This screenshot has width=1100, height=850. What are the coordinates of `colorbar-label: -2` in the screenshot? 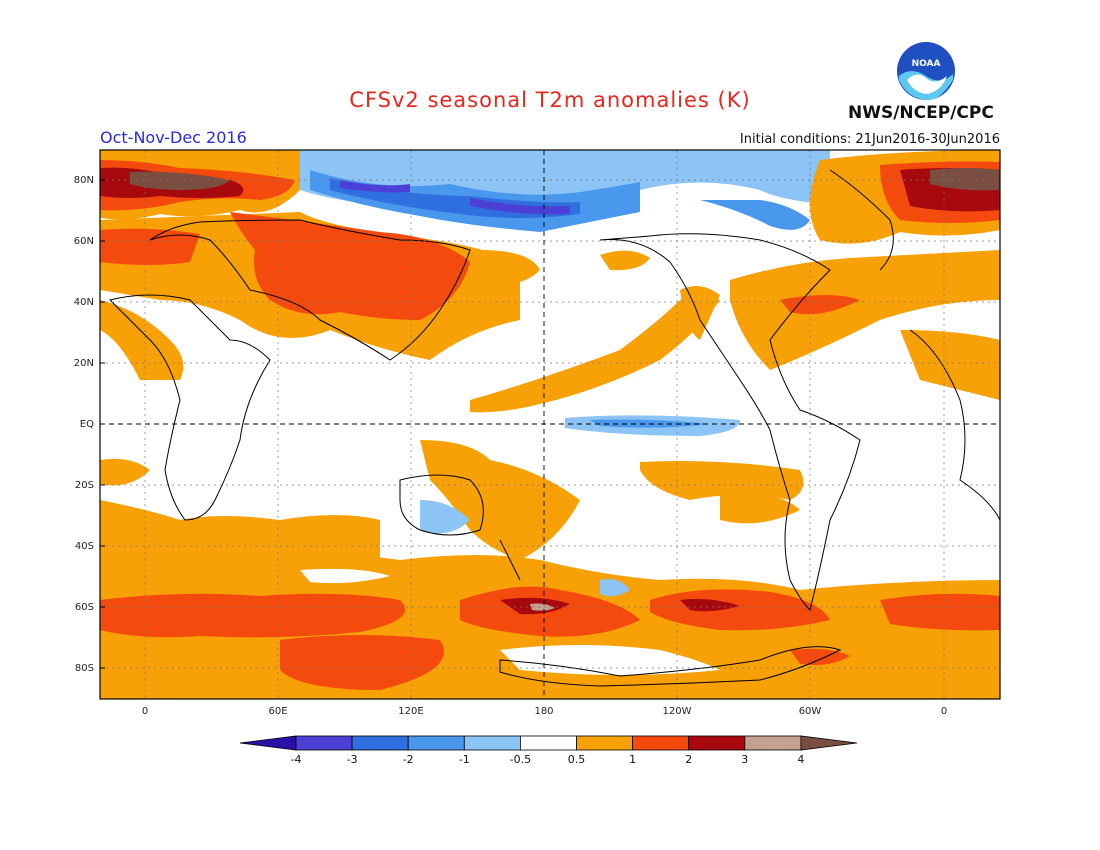 It's located at (408, 759).